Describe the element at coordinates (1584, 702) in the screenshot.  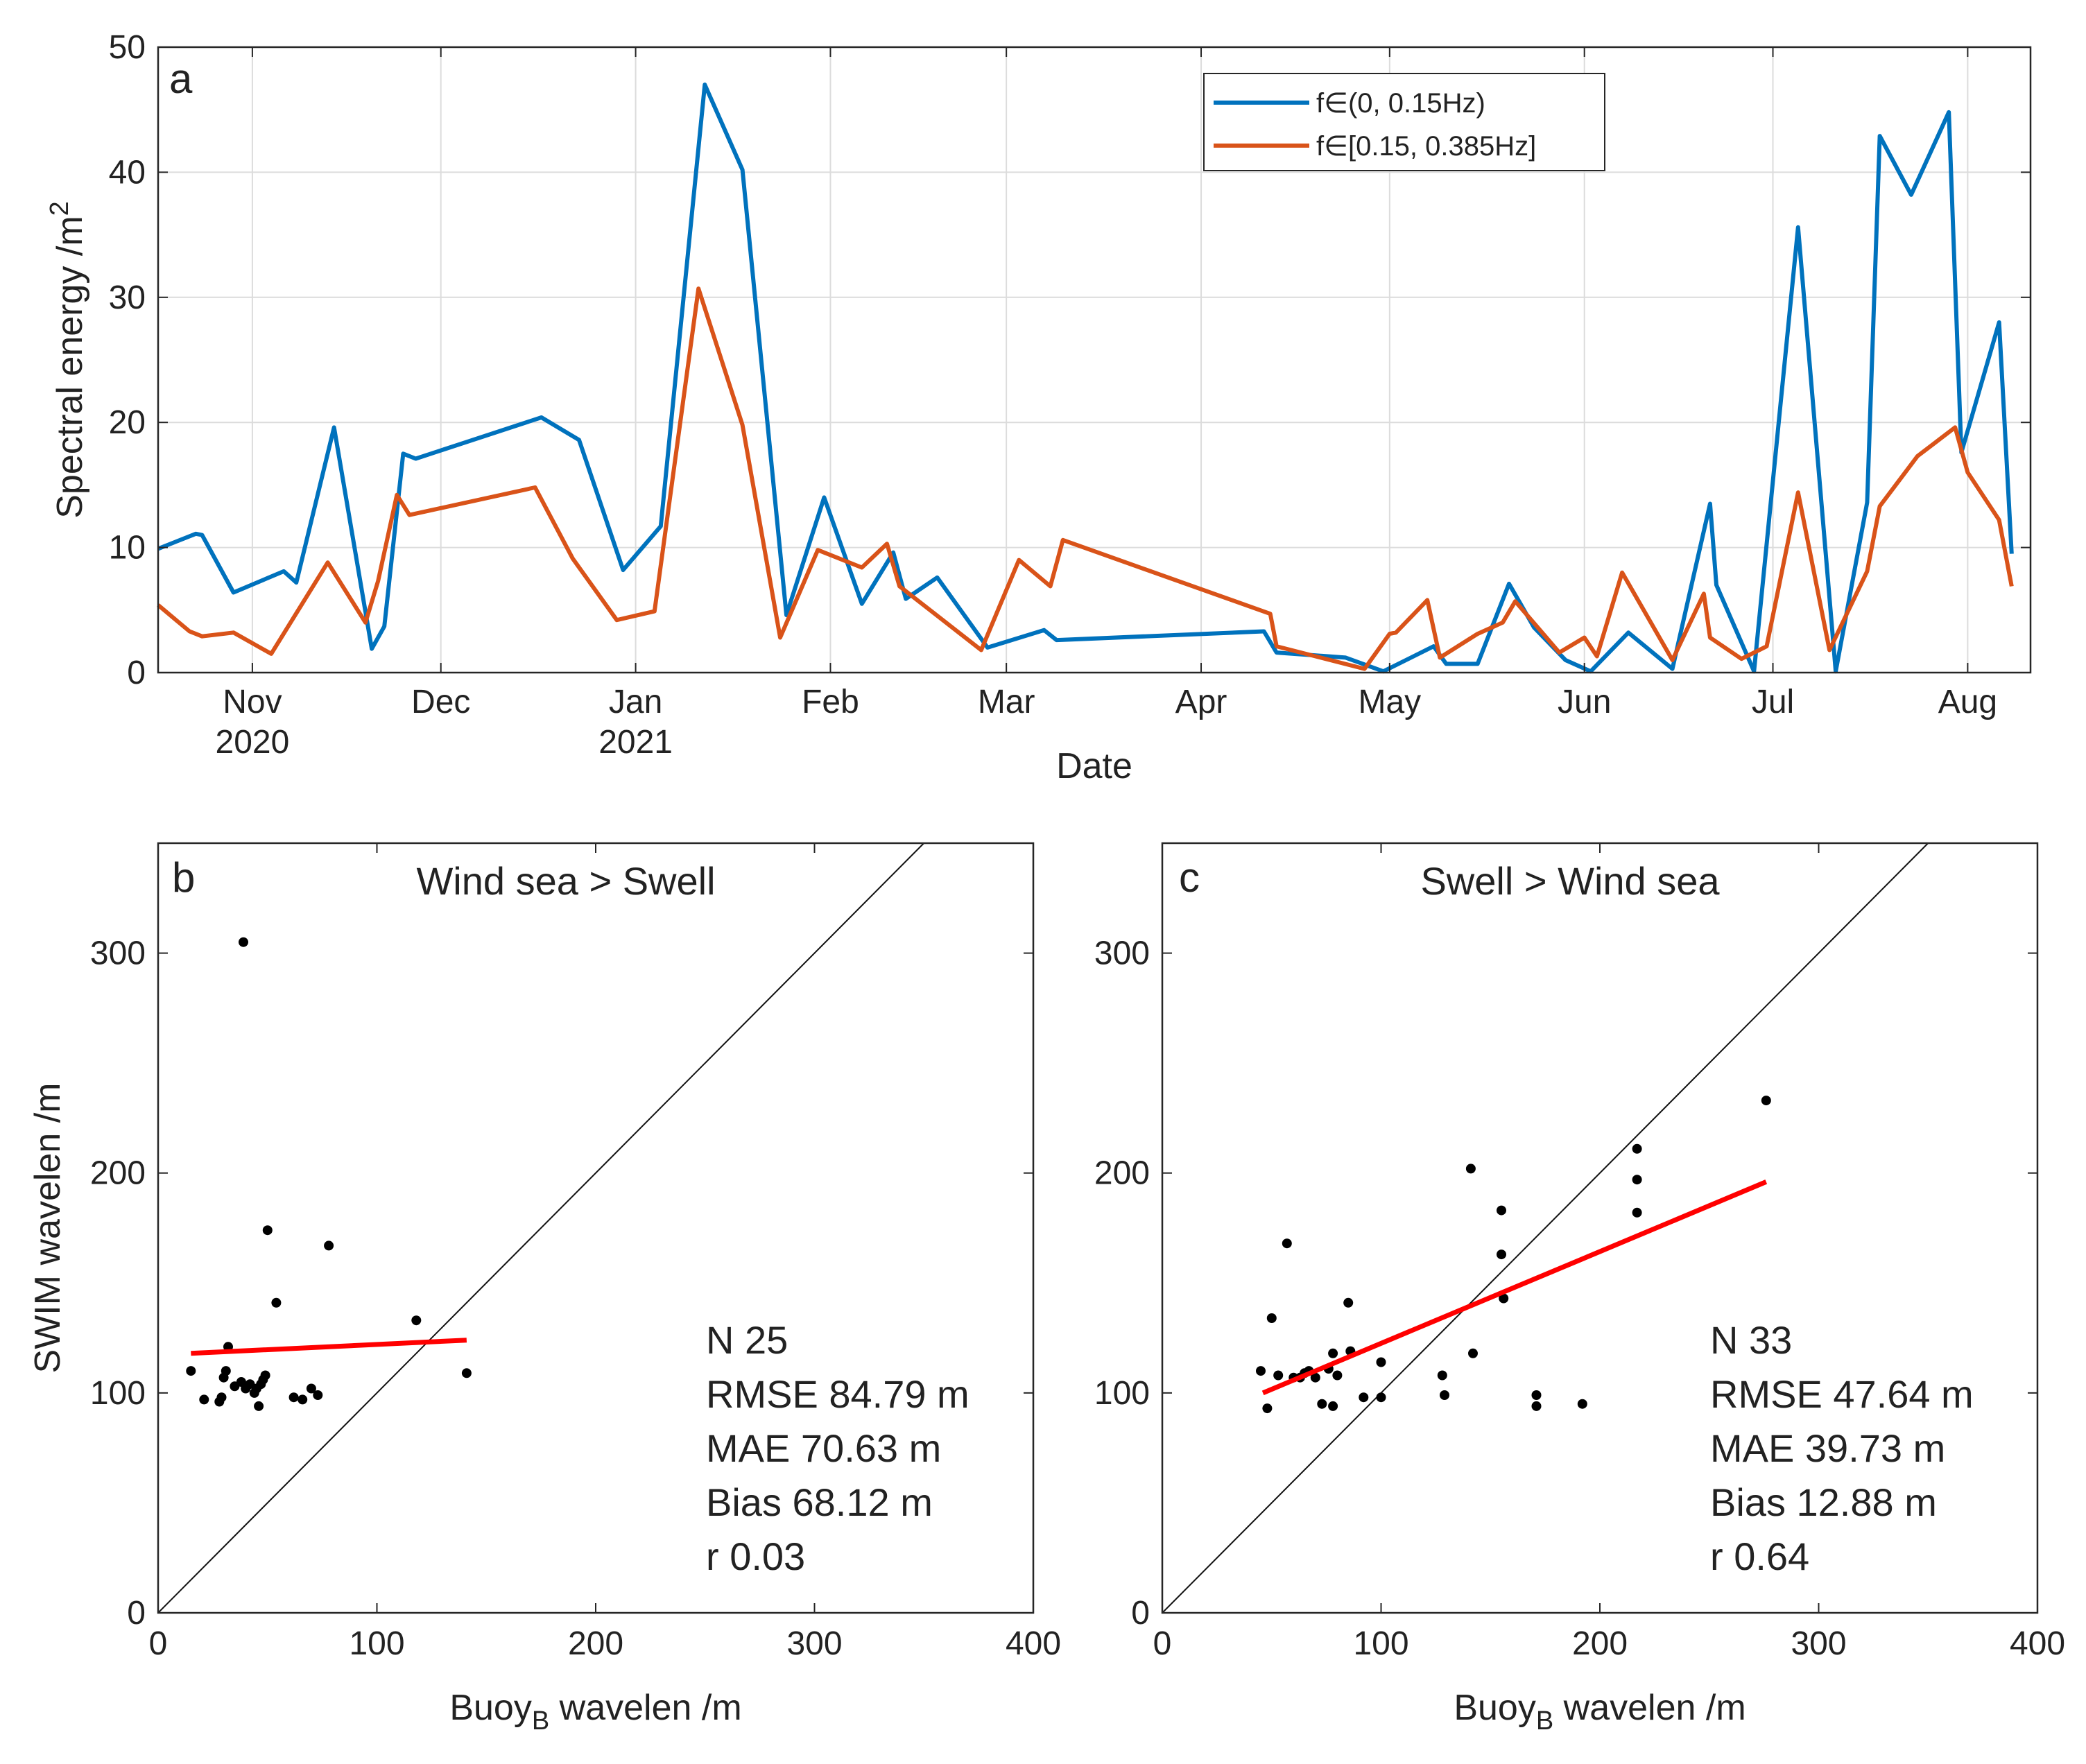
I see `tick-label-x: Jun` at that location.